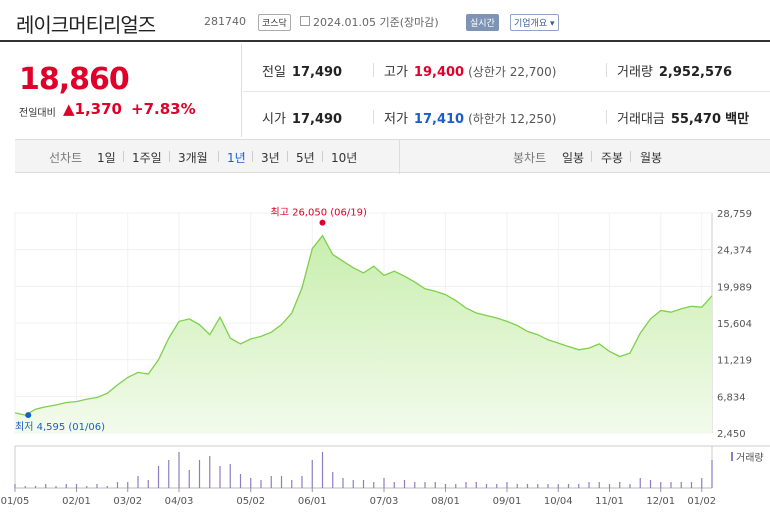  I want to click on volume-legend-label: 거래량, so click(750, 458).